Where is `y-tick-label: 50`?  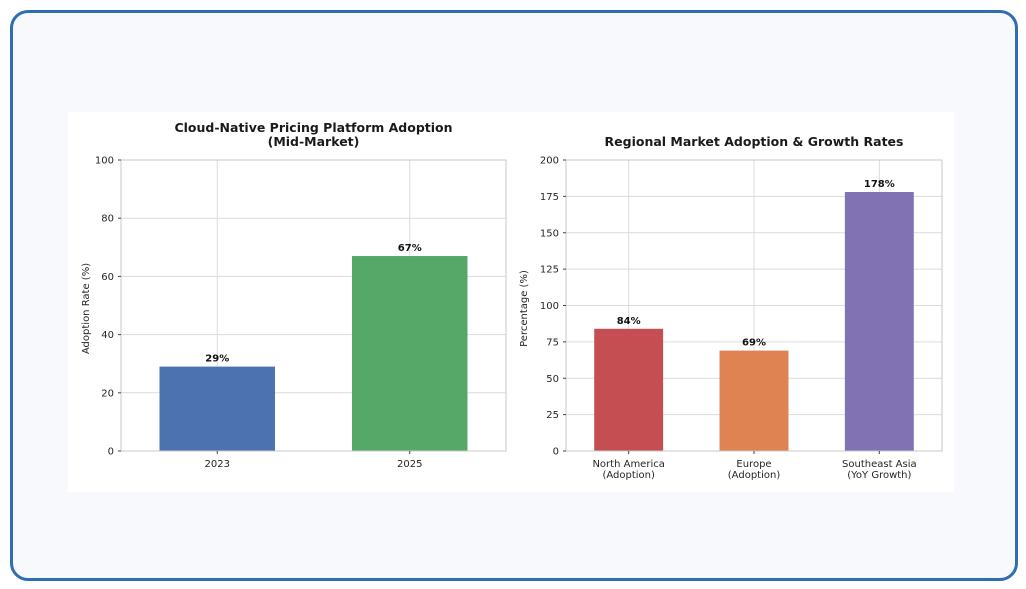
y-tick-label: 50 is located at coordinates (552, 379).